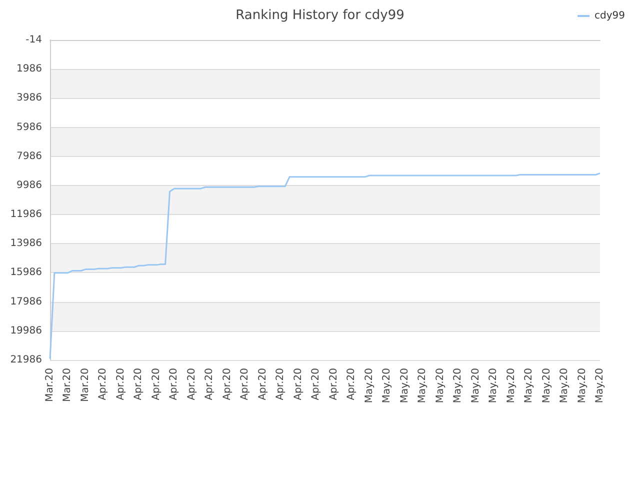 This screenshot has height=480, width=640. I want to click on y-tick-label: -14, so click(34, 40).